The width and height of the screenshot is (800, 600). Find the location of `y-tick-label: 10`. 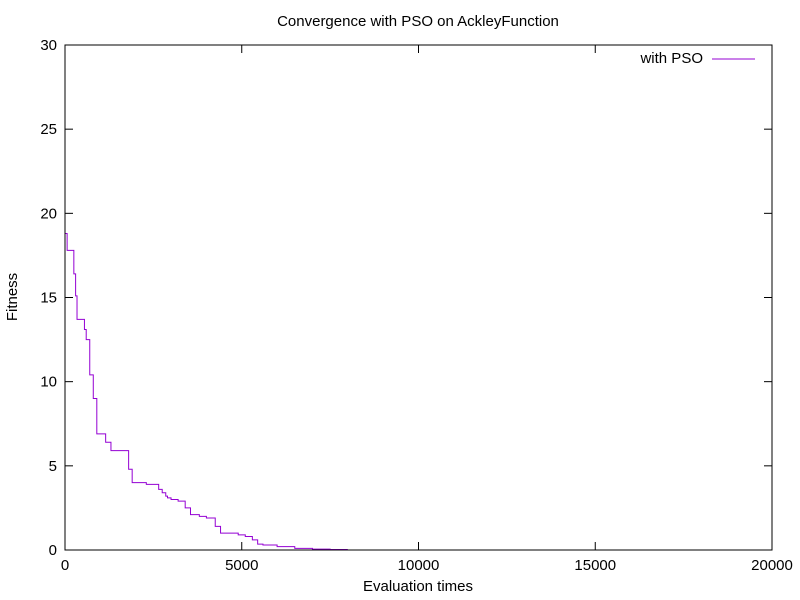

y-tick-label: 10 is located at coordinates (48, 382).